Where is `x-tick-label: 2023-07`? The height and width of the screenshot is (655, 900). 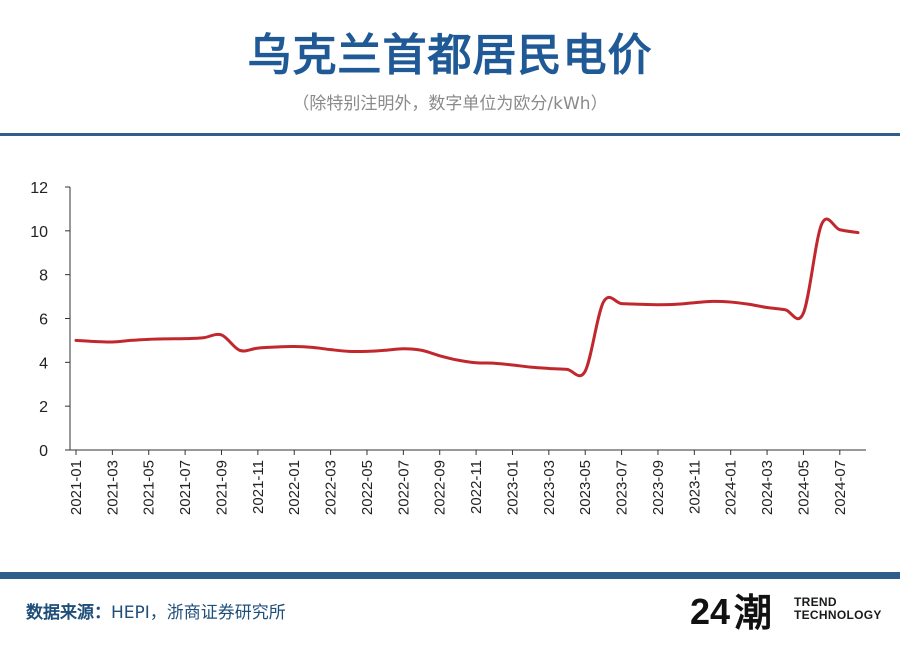 x-tick-label: 2023-07 is located at coordinates (622, 487).